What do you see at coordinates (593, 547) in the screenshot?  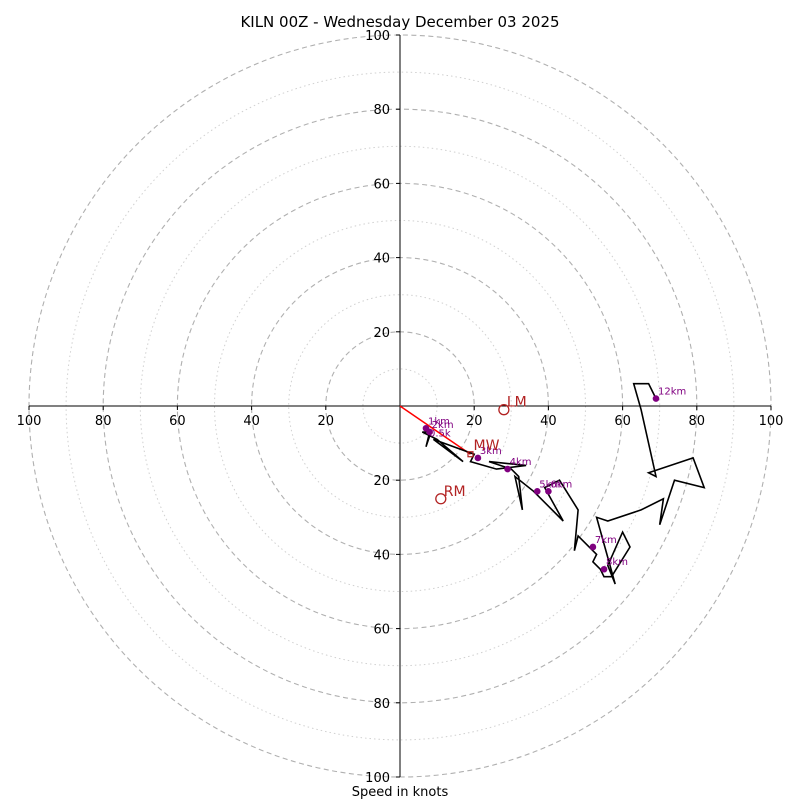 I see `height-marker-7km` at bounding box center [593, 547].